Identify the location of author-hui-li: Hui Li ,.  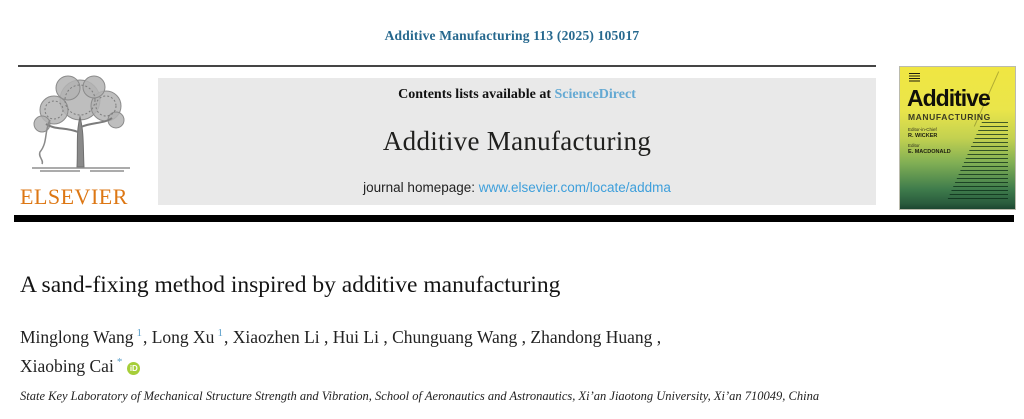
(362, 337).